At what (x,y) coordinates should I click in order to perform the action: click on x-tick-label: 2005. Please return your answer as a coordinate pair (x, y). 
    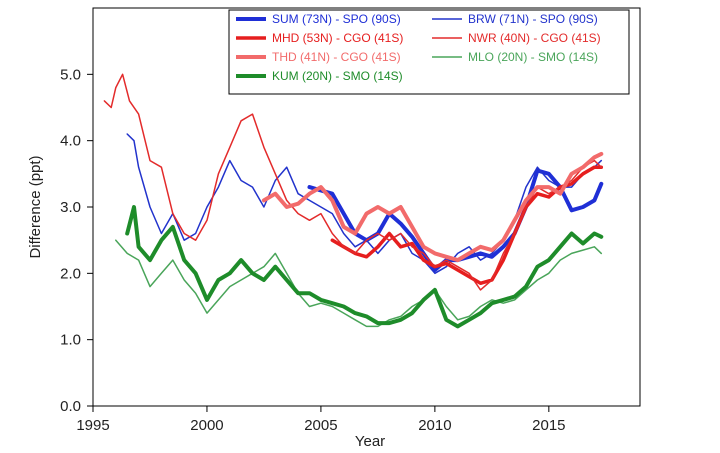
    Looking at the image, I should click on (320, 425).